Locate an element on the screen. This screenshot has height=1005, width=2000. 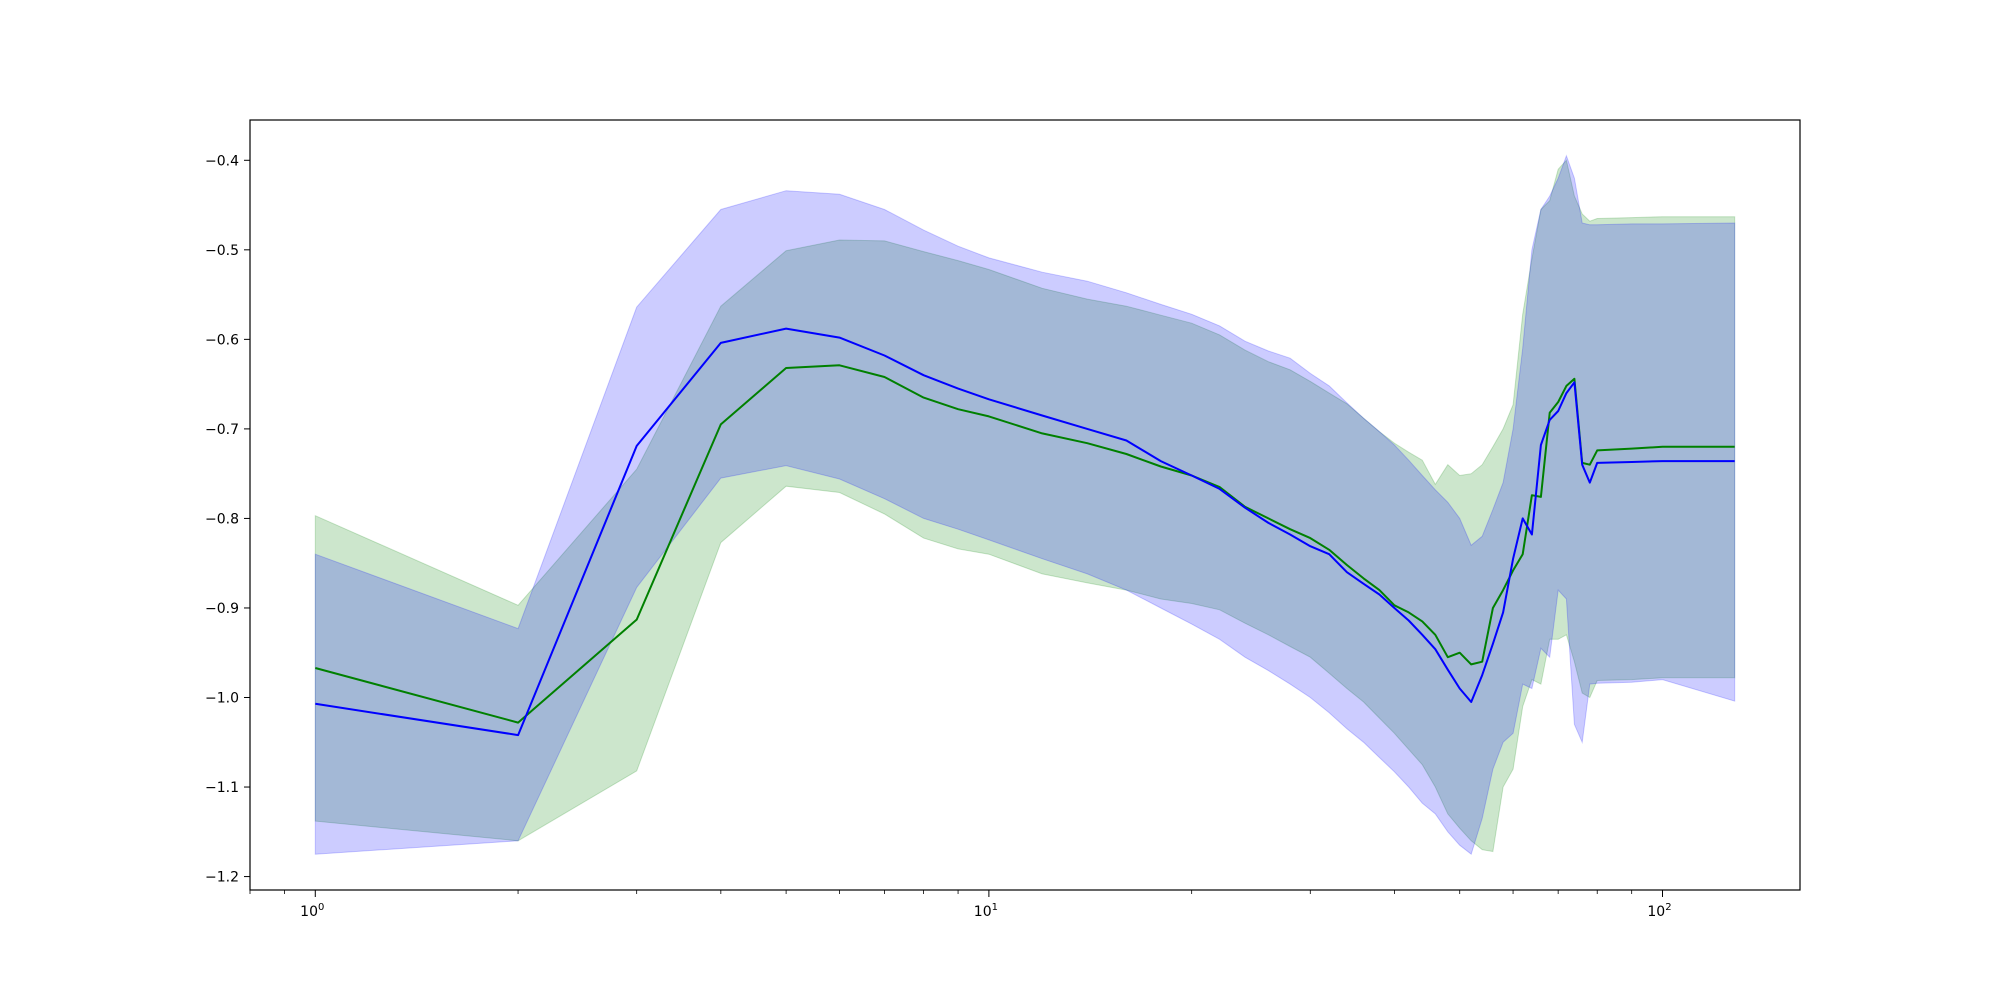
y-tick-label: −0.8 is located at coordinates (222, 519).